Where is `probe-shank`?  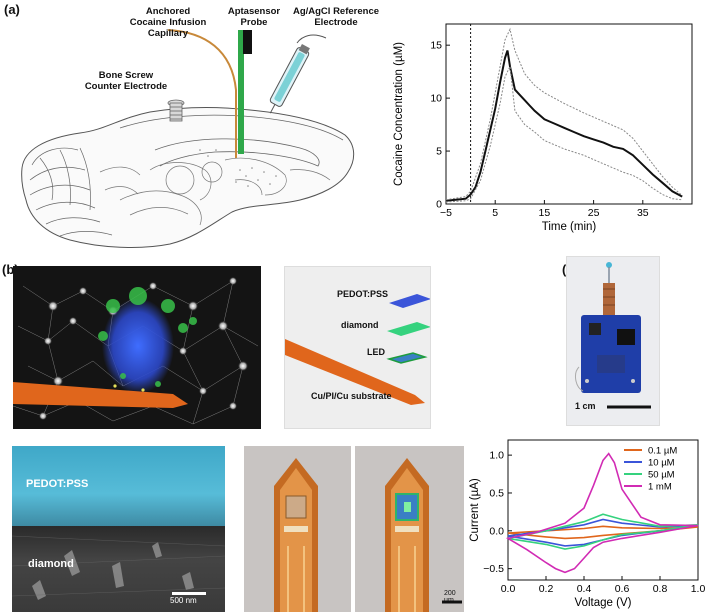 probe-shank is located at coordinates (100, 395).